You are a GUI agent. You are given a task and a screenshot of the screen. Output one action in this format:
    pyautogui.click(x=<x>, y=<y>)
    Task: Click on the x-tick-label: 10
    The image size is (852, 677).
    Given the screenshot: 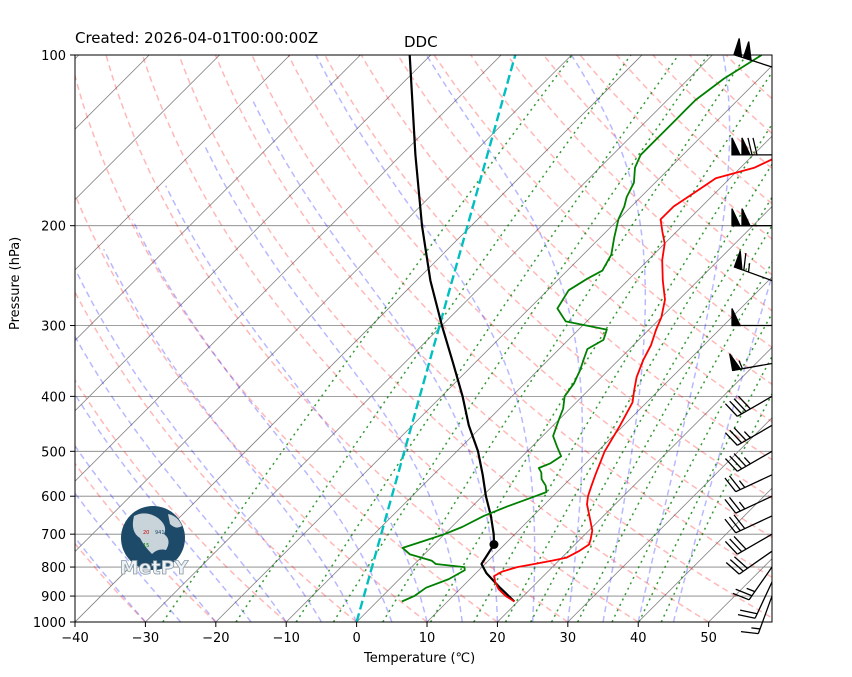 What is the action you would take?
    pyautogui.click(x=427, y=638)
    